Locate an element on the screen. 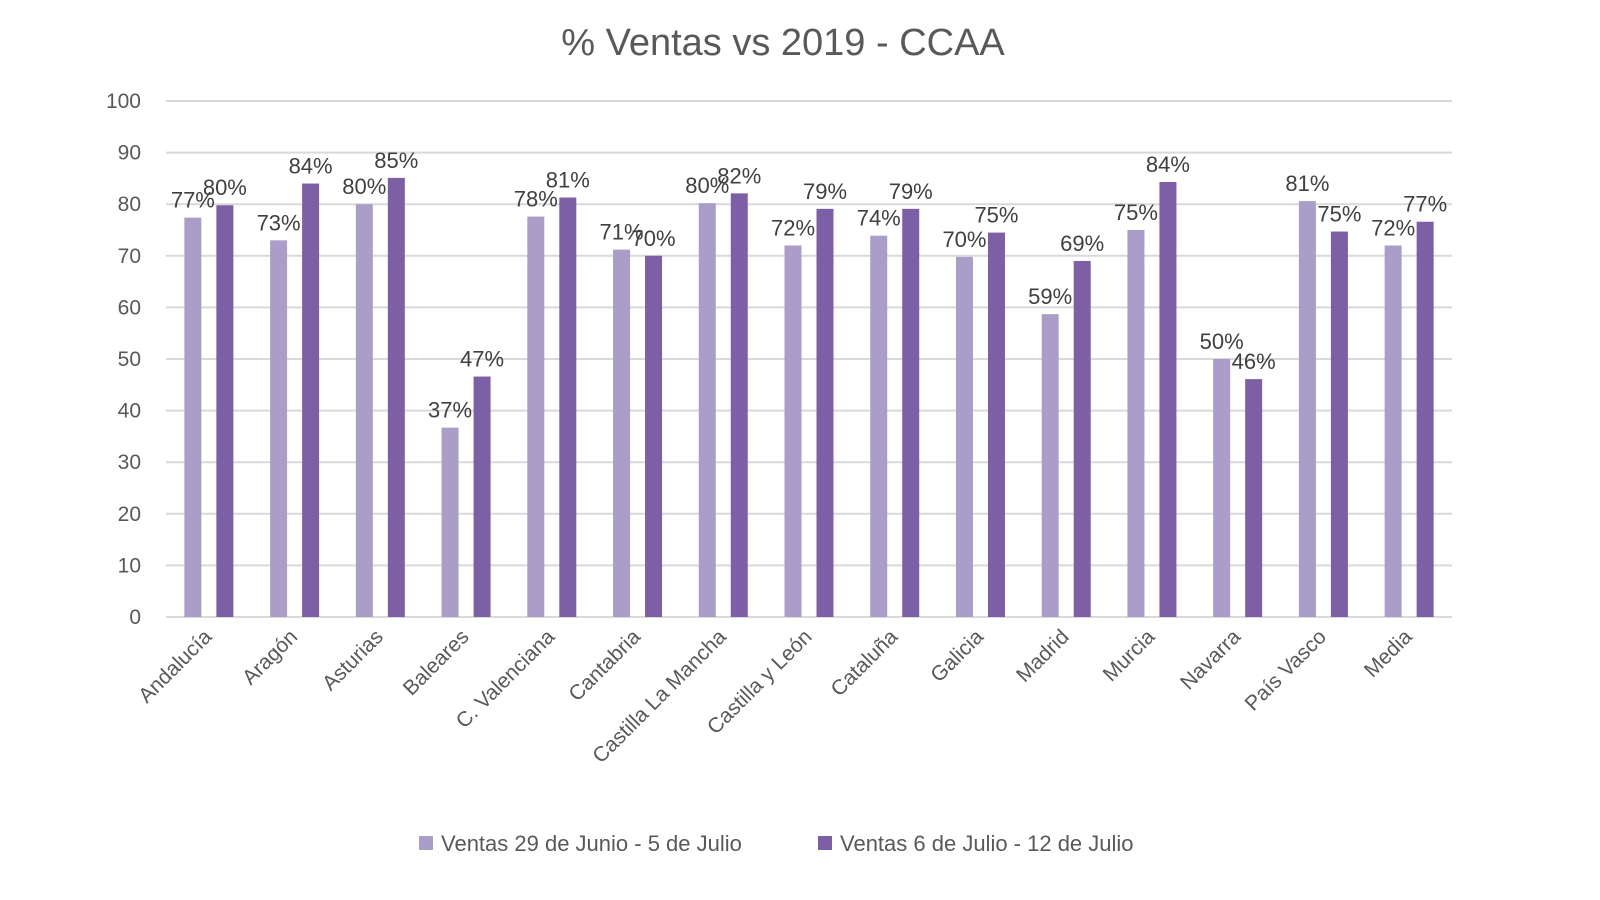  legend-label-series-2: Ventas 6 de Julio - 12 de Julio is located at coordinates (987, 843).